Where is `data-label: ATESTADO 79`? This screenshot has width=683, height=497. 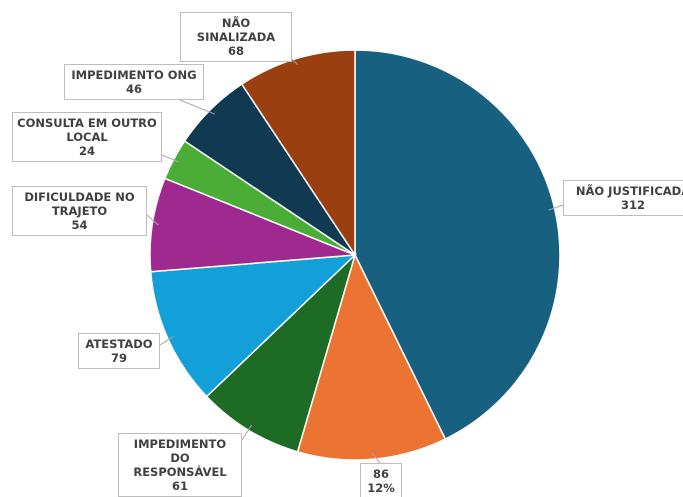
data-label: ATESTADO 79 is located at coordinates (119, 351).